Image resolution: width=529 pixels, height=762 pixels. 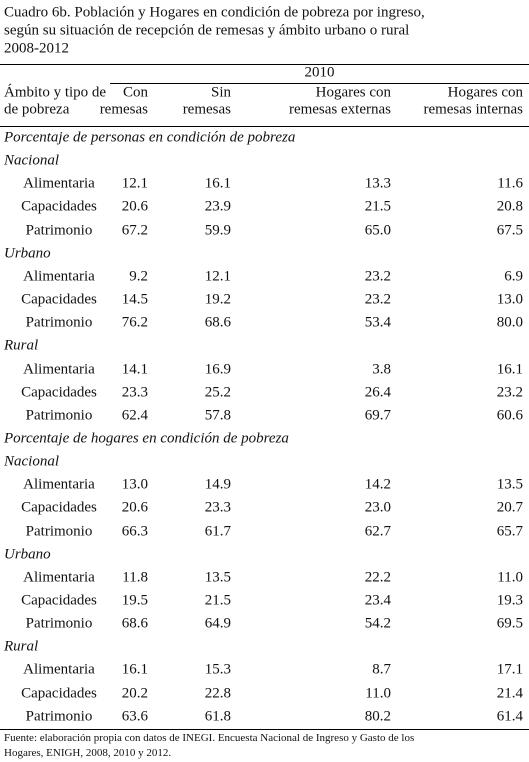 What do you see at coordinates (509, 507) in the screenshot?
I see `cell-value: 20.7` at bounding box center [509, 507].